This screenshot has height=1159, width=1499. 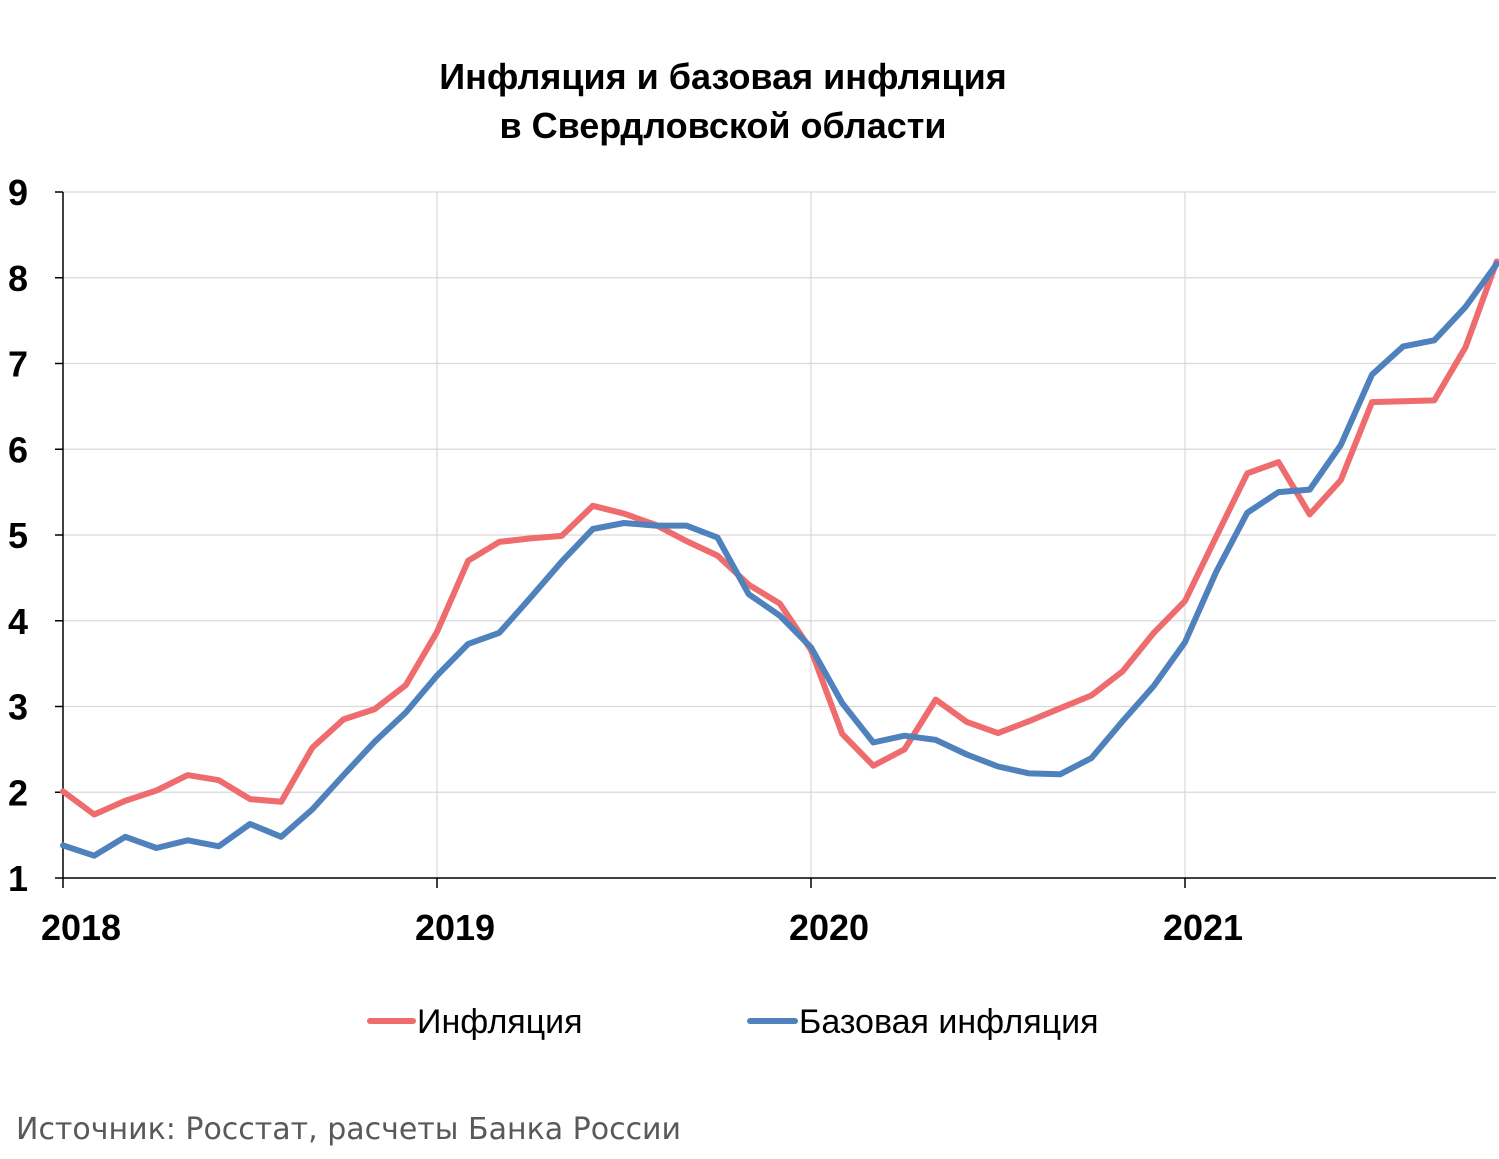 I want to click on x-tick-label: 2018, so click(x=81, y=927).